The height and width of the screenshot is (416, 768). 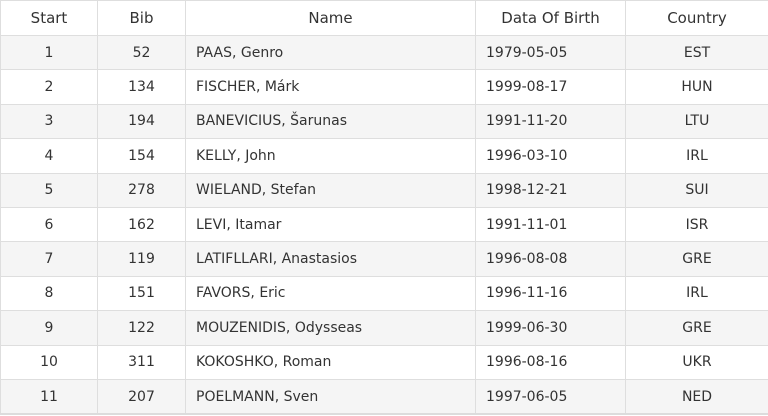 I want to click on birth-date-cell: 1996-08-16, so click(x=550, y=362).